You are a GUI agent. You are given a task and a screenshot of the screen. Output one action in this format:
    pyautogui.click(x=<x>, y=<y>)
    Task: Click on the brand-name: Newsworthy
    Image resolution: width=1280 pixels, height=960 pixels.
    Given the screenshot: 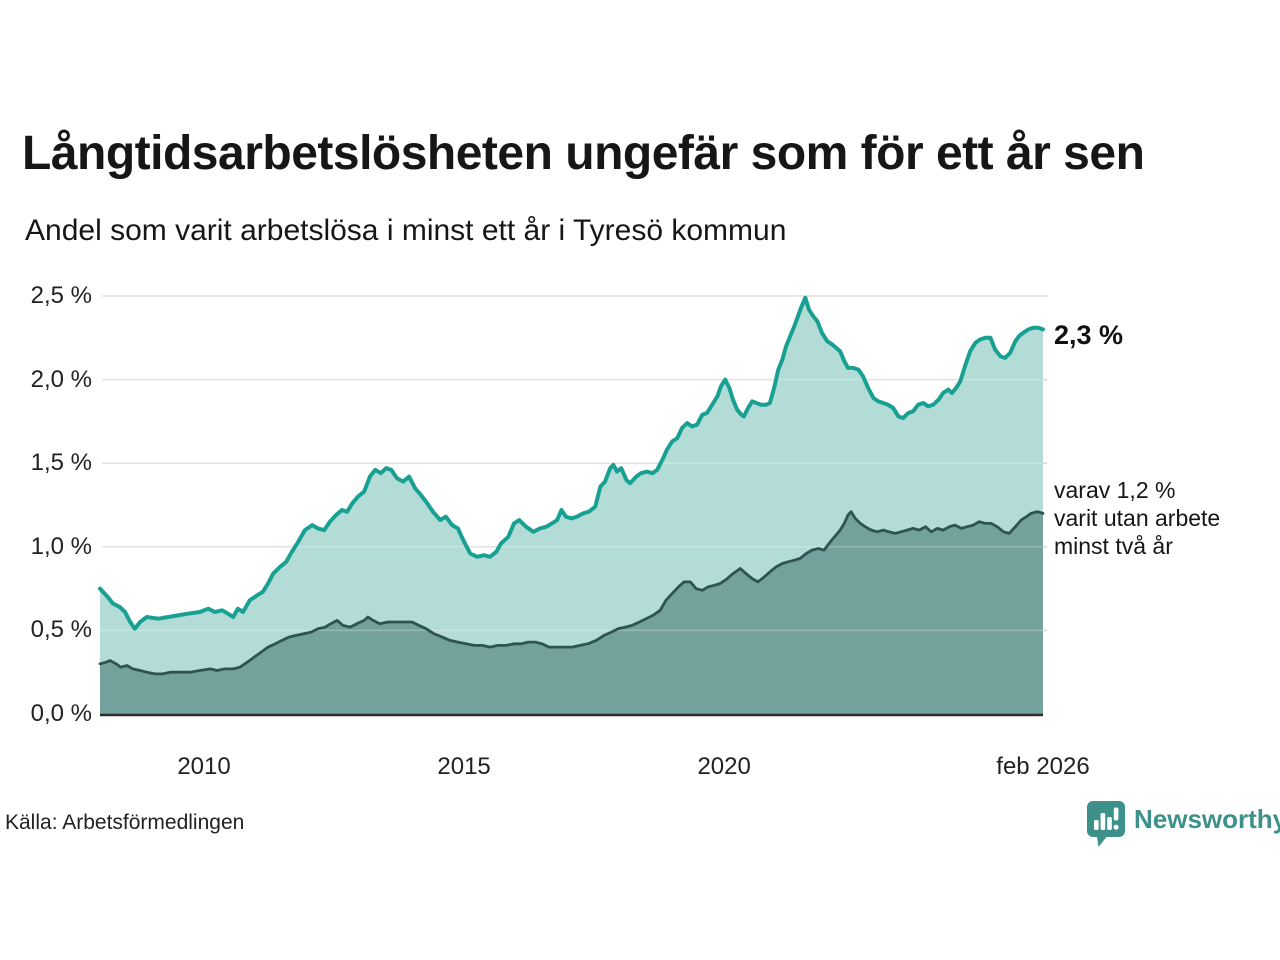 What is the action you would take?
    pyautogui.click(x=1207, y=819)
    